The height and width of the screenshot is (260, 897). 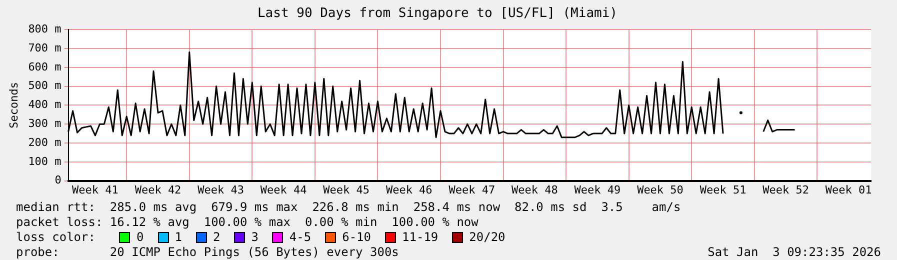 What do you see at coordinates (56, 237) in the screenshot?
I see `legend-title: loss color:` at bounding box center [56, 237].